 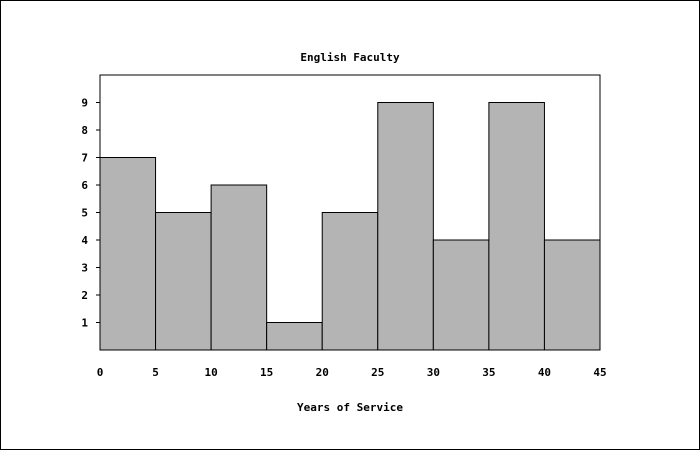 I want to click on x-tick-label: 25, so click(x=377, y=372).